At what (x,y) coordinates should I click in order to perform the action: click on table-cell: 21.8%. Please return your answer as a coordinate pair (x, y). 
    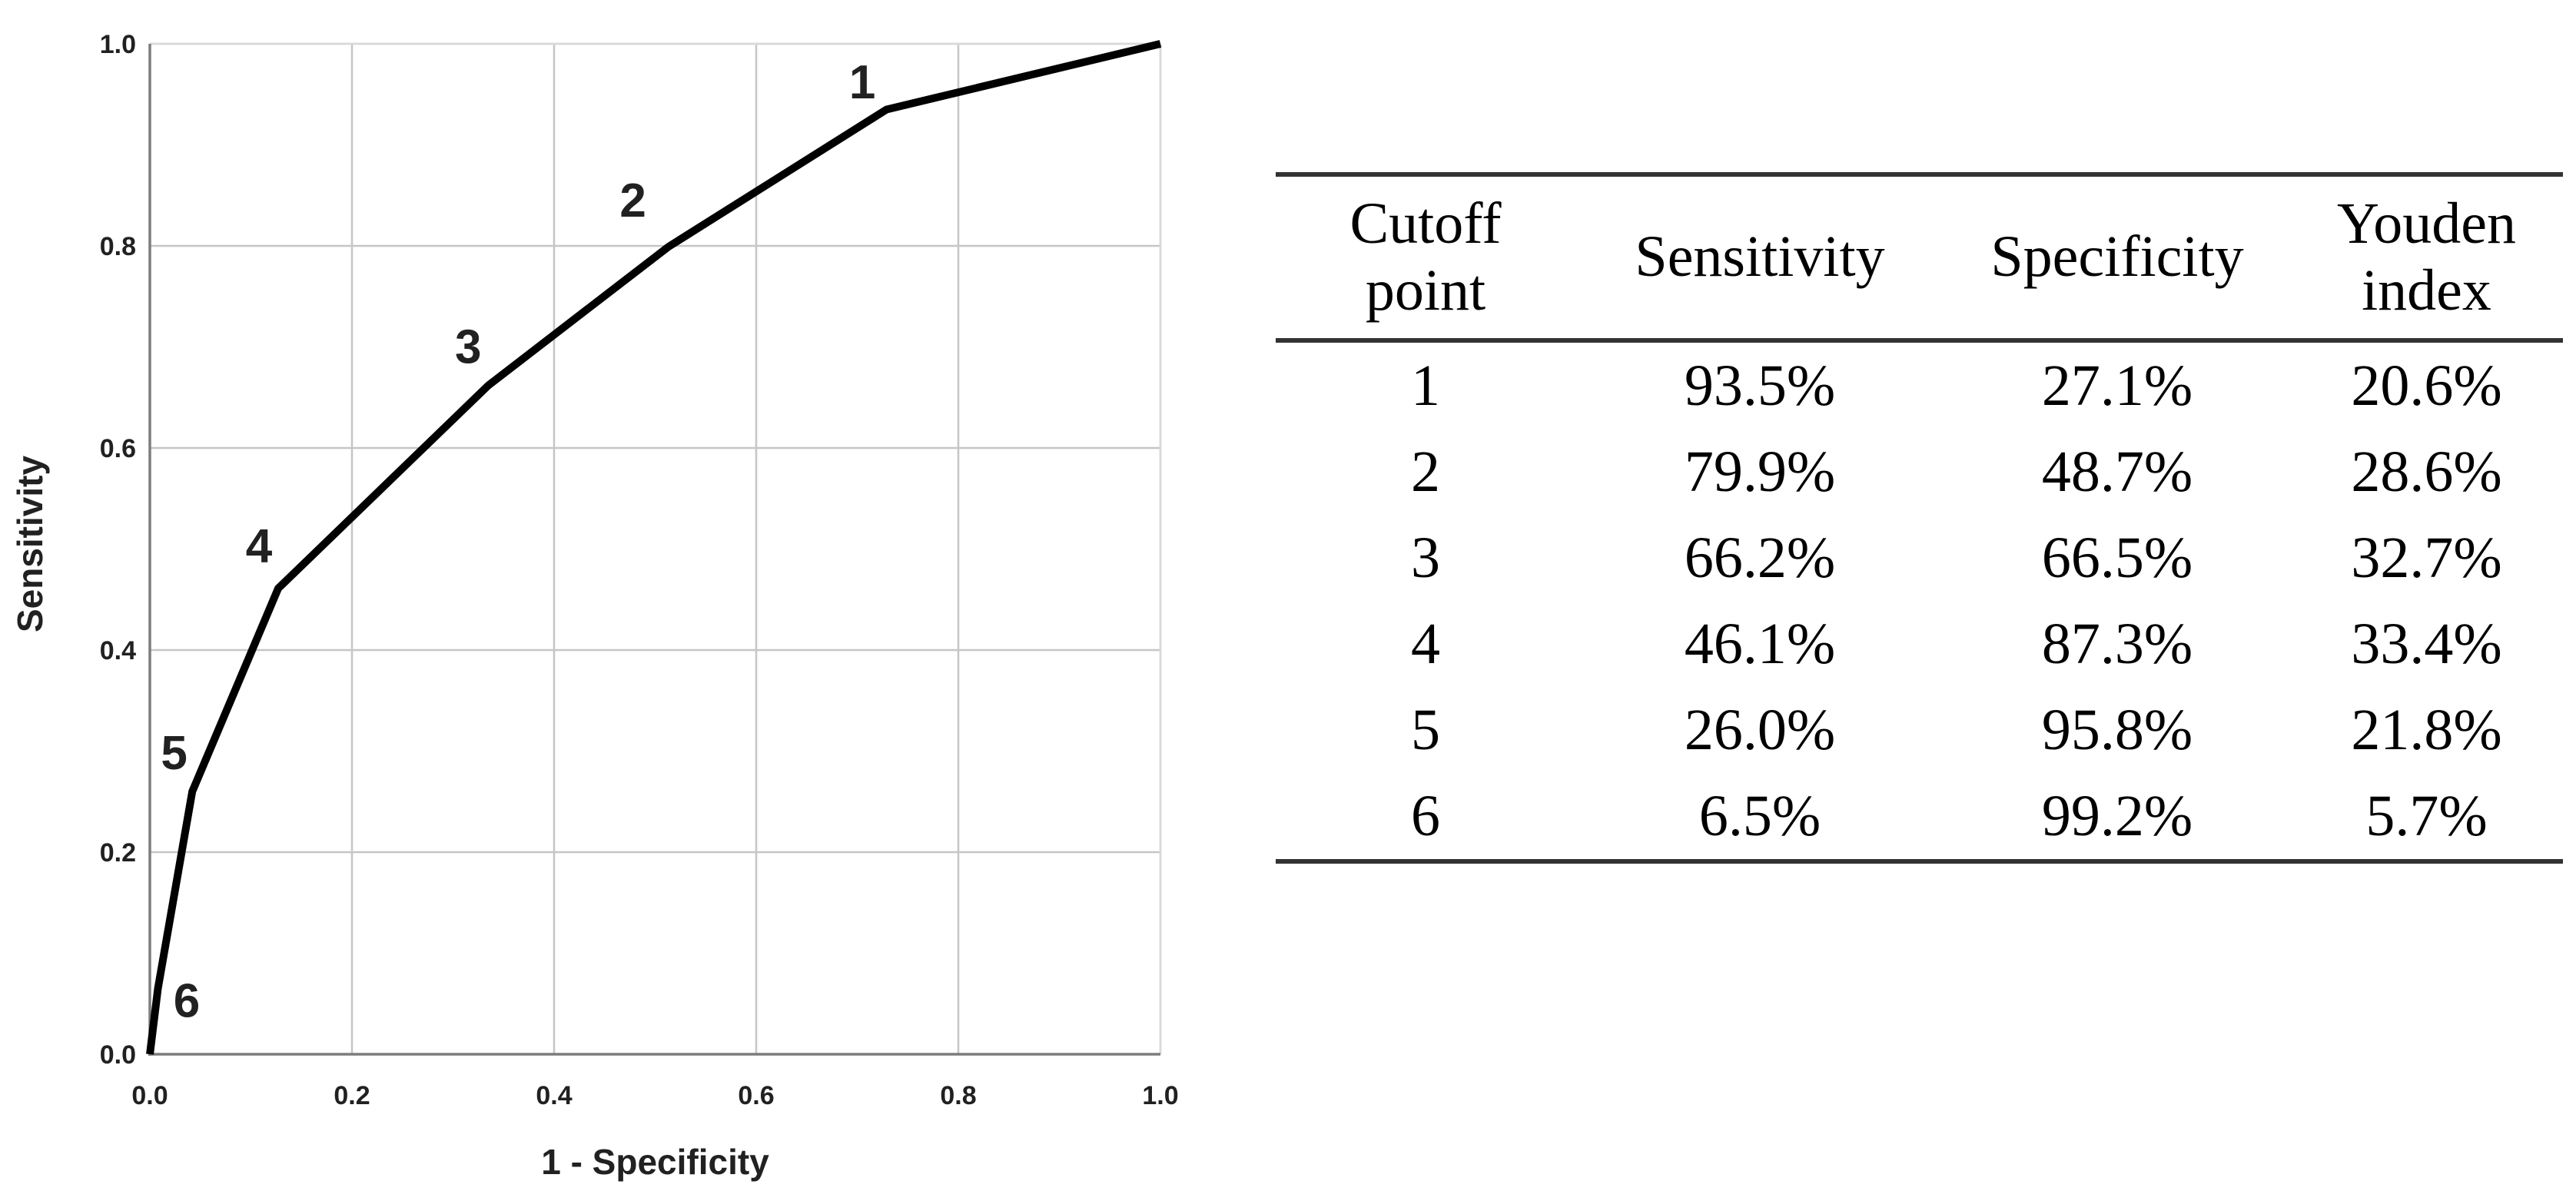
    Looking at the image, I should click on (2426, 729).